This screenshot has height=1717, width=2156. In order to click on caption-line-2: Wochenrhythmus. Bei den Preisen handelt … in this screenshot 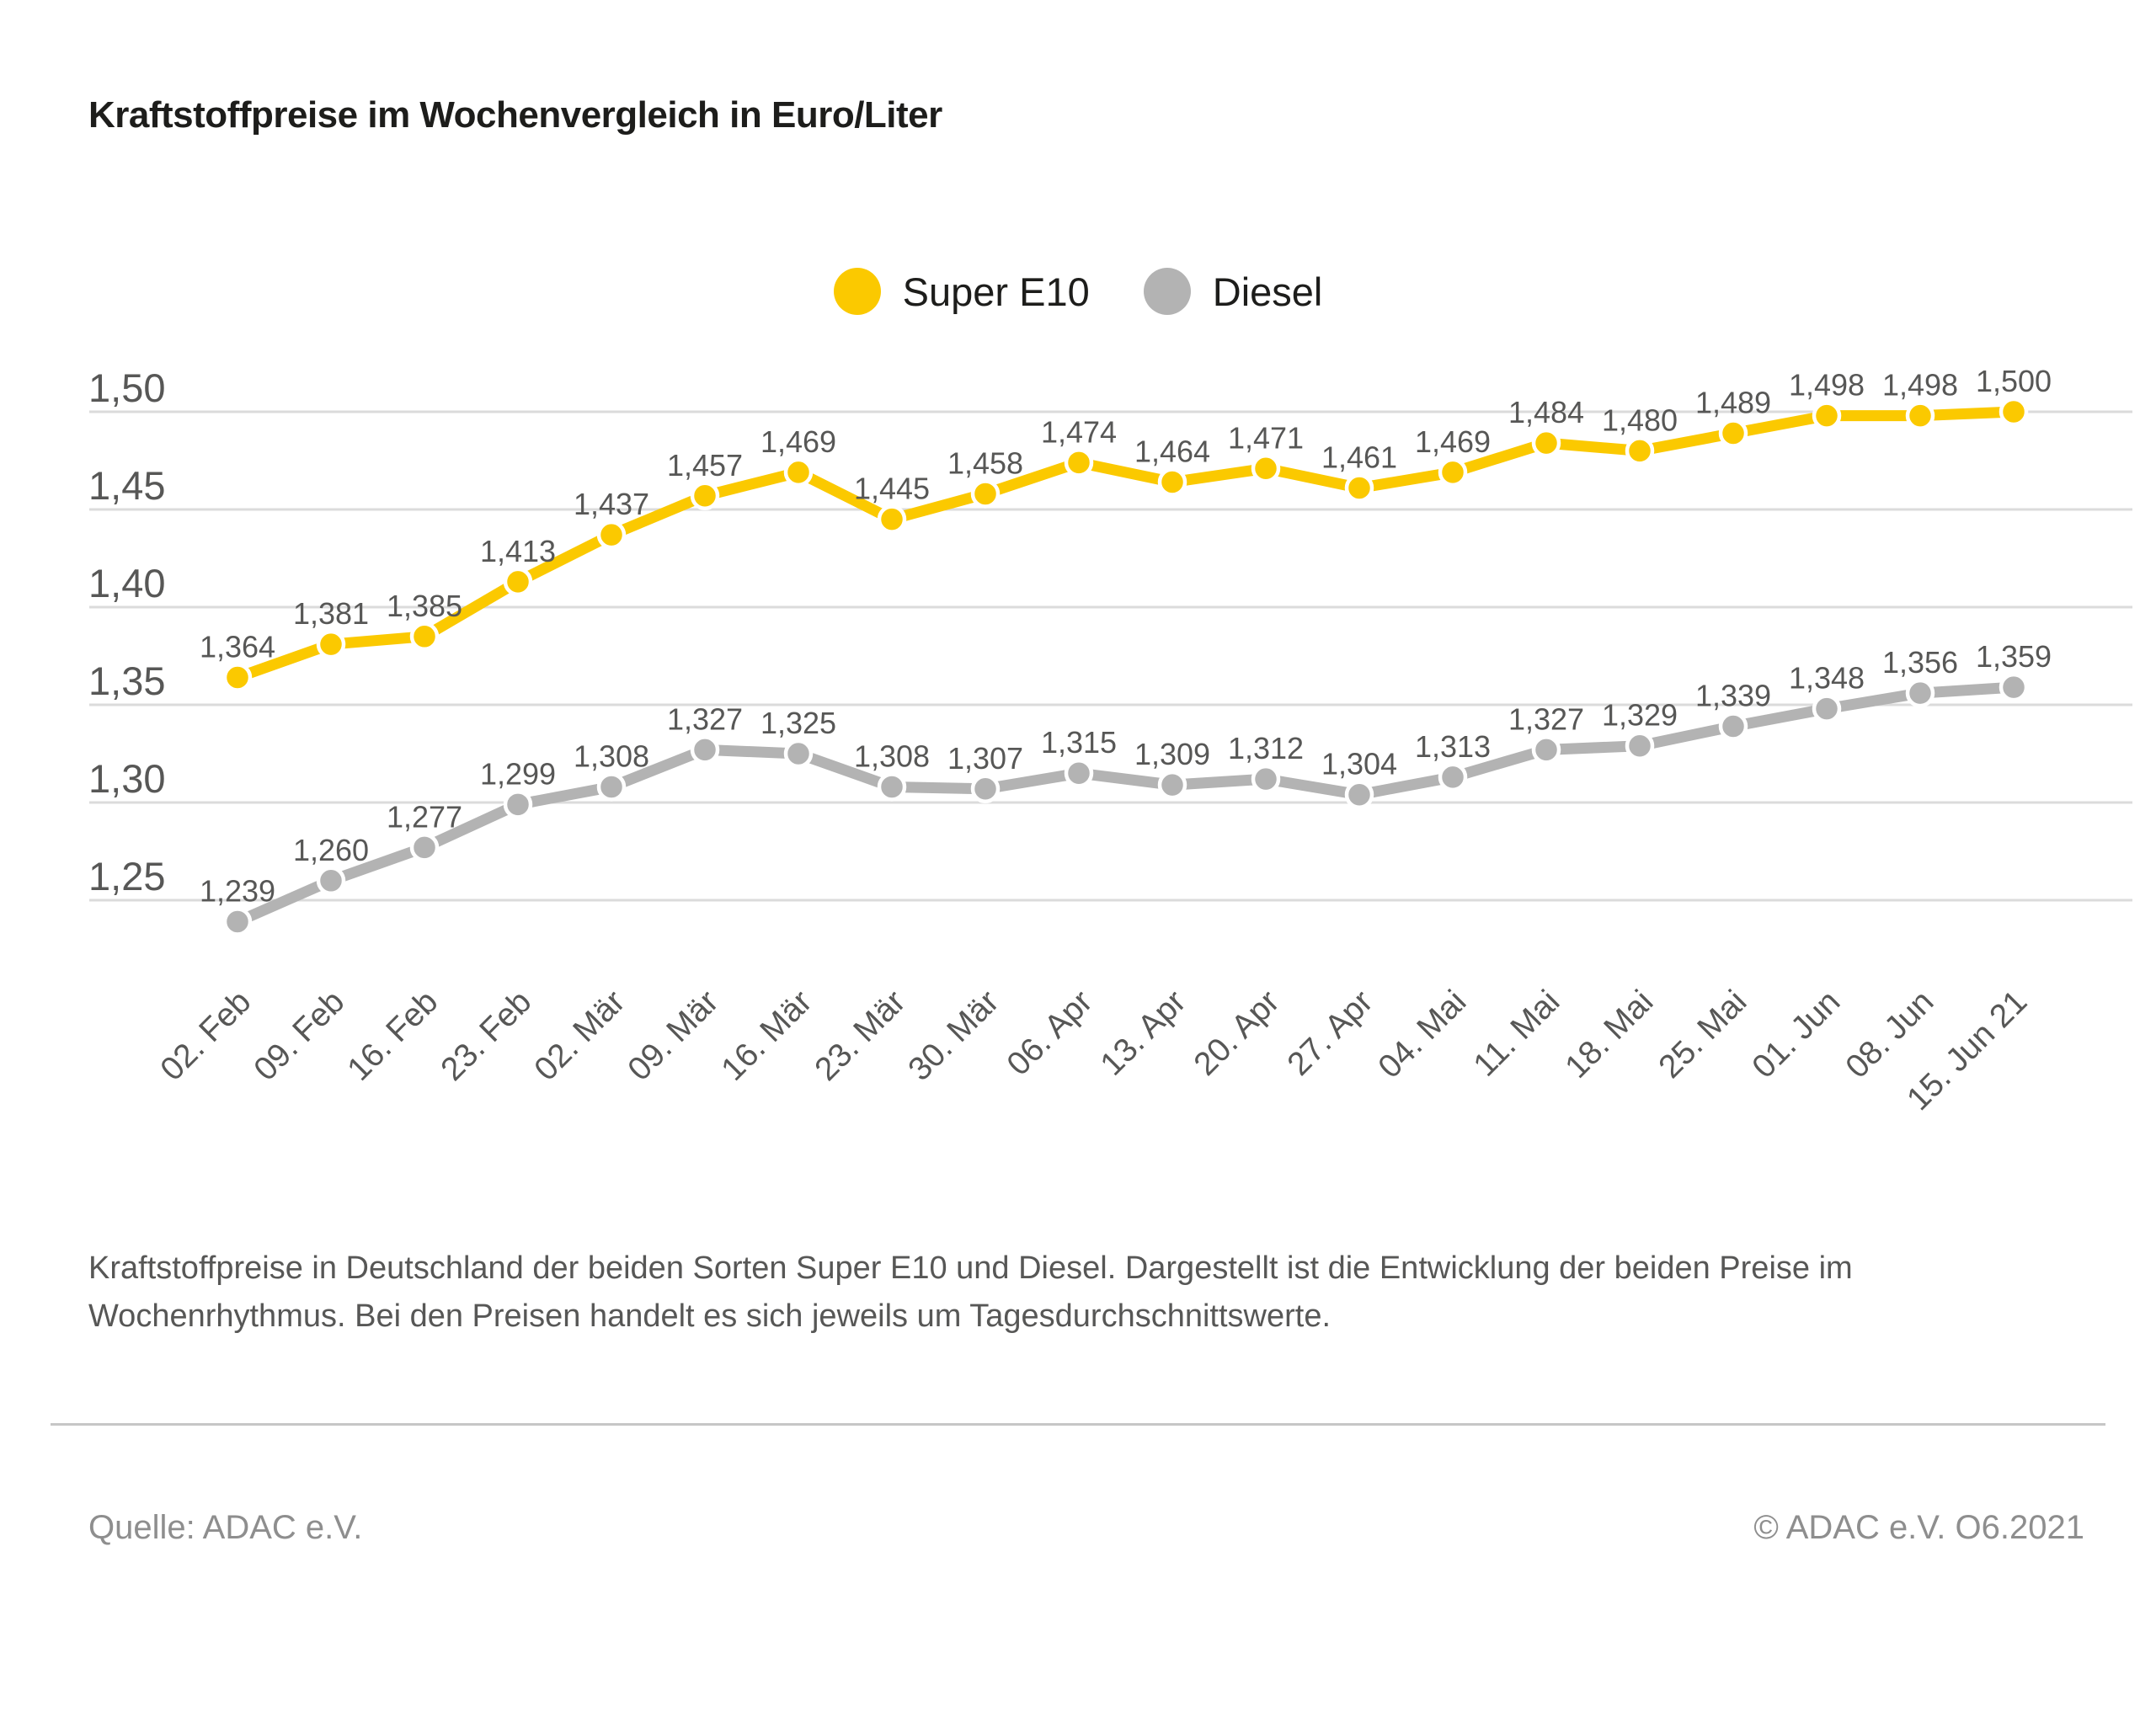, I will do `click(709, 1316)`.